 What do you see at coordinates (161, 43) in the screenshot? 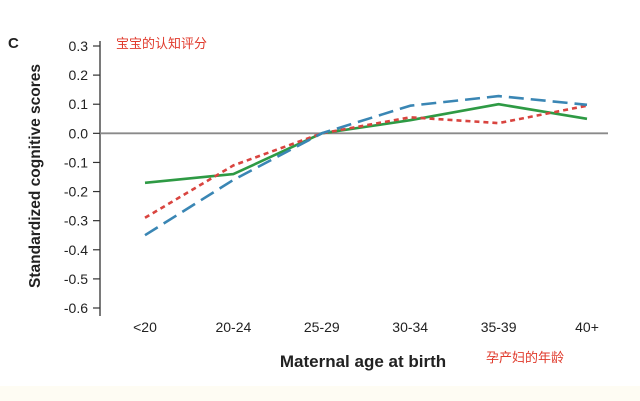
I see `title-annotation: 宝宝的认知评分` at bounding box center [161, 43].